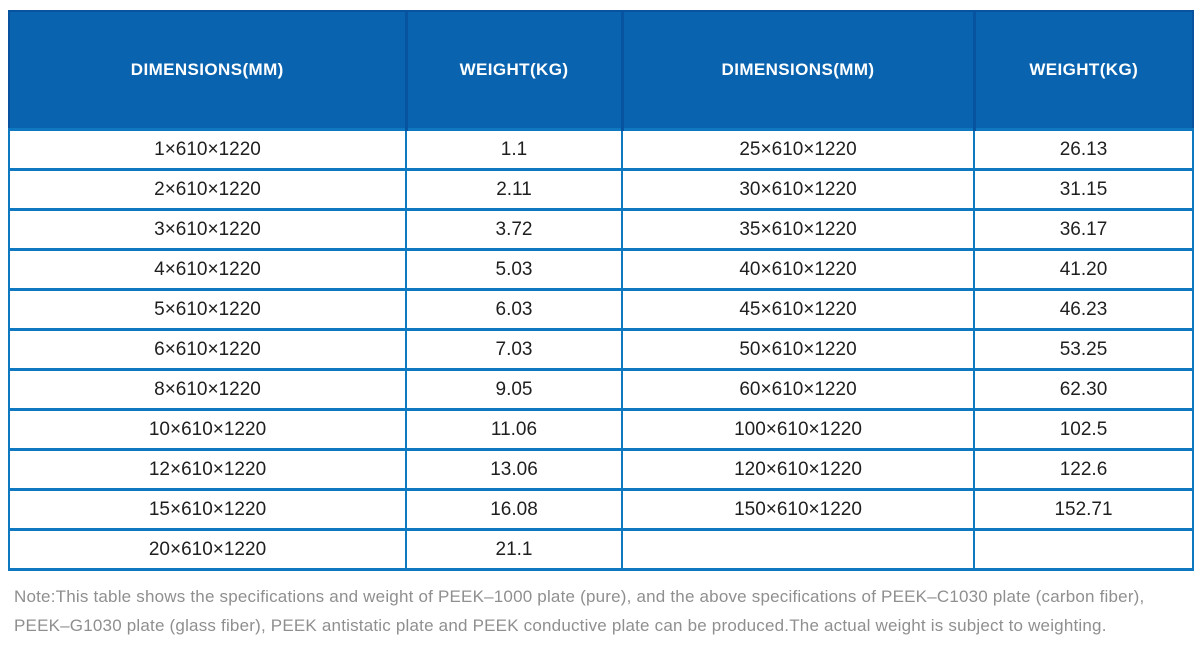 This screenshot has height=648, width=1200. I want to click on table-row: 20×610×1220 21.1, so click(601, 549).